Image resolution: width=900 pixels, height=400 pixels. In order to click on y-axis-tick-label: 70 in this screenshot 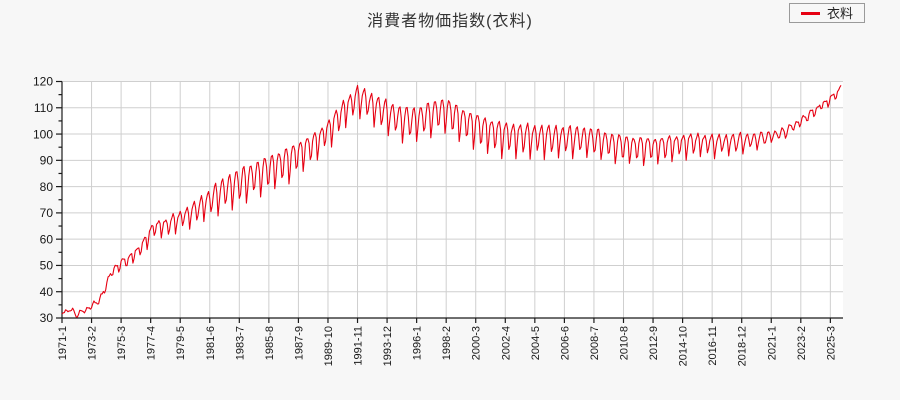, I will do `click(47, 213)`.